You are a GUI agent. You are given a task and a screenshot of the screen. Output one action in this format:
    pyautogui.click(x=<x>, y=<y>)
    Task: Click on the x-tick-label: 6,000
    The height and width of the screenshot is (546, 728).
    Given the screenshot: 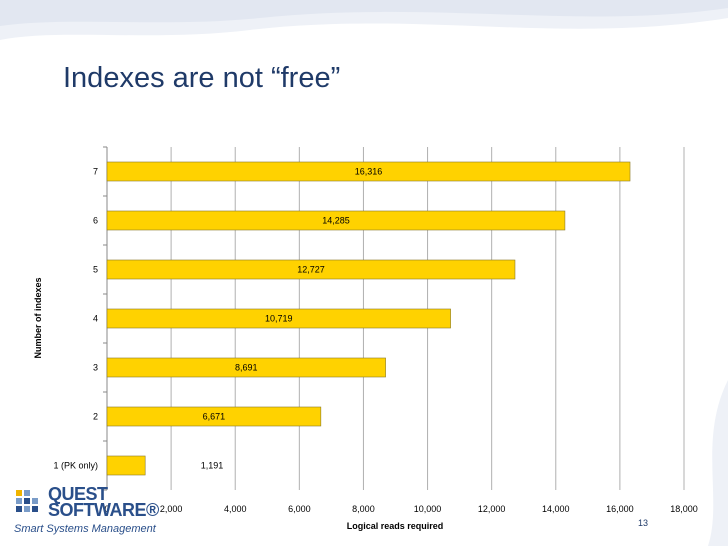 What is the action you would take?
    pyautogui.click(x=299, y=509)
    